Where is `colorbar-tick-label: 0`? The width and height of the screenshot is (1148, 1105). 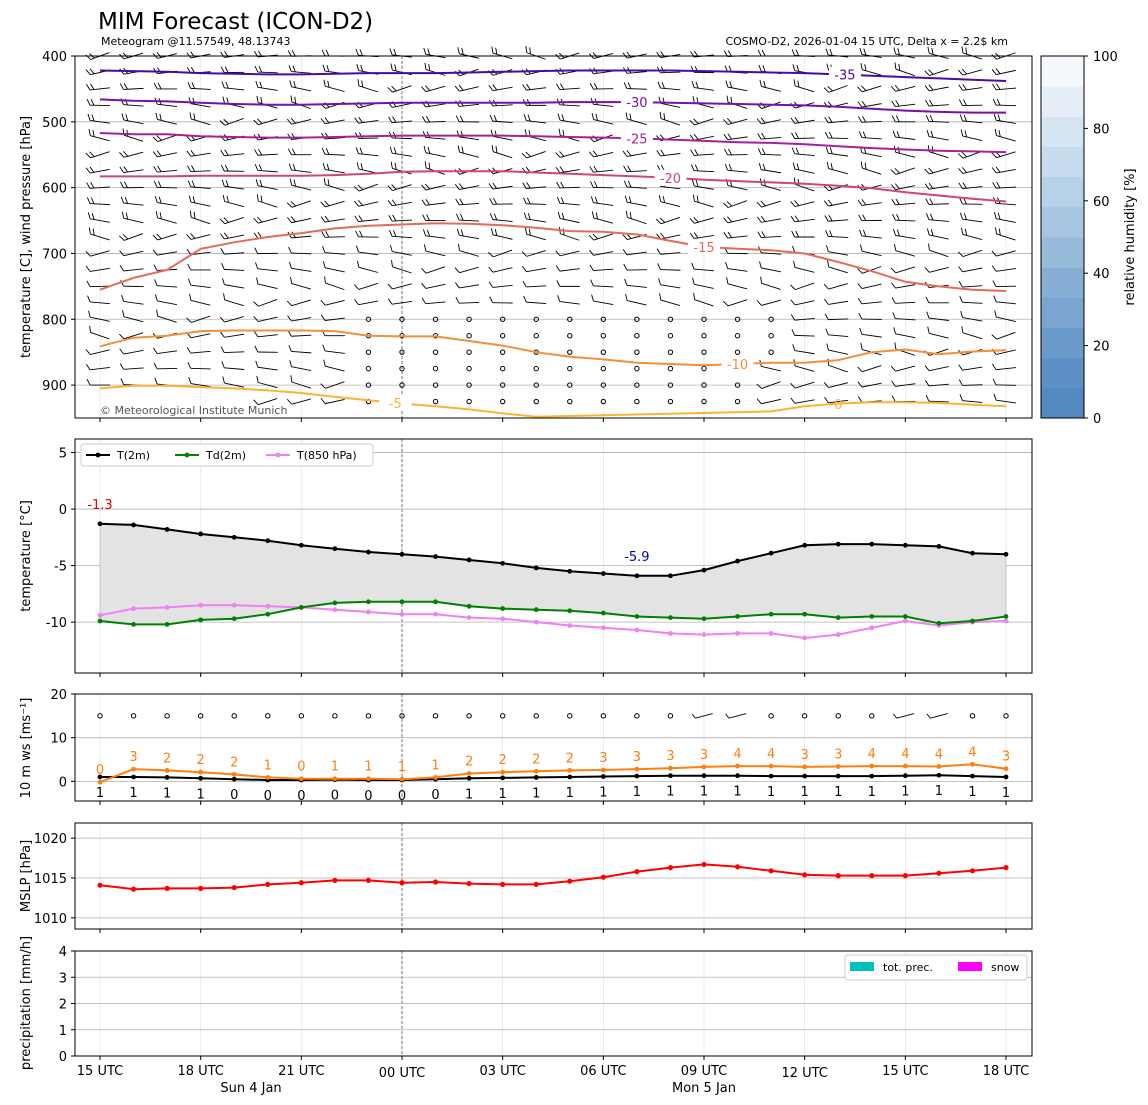
colorbar-tick-label: 0 is located at coordinates (1097, 419).